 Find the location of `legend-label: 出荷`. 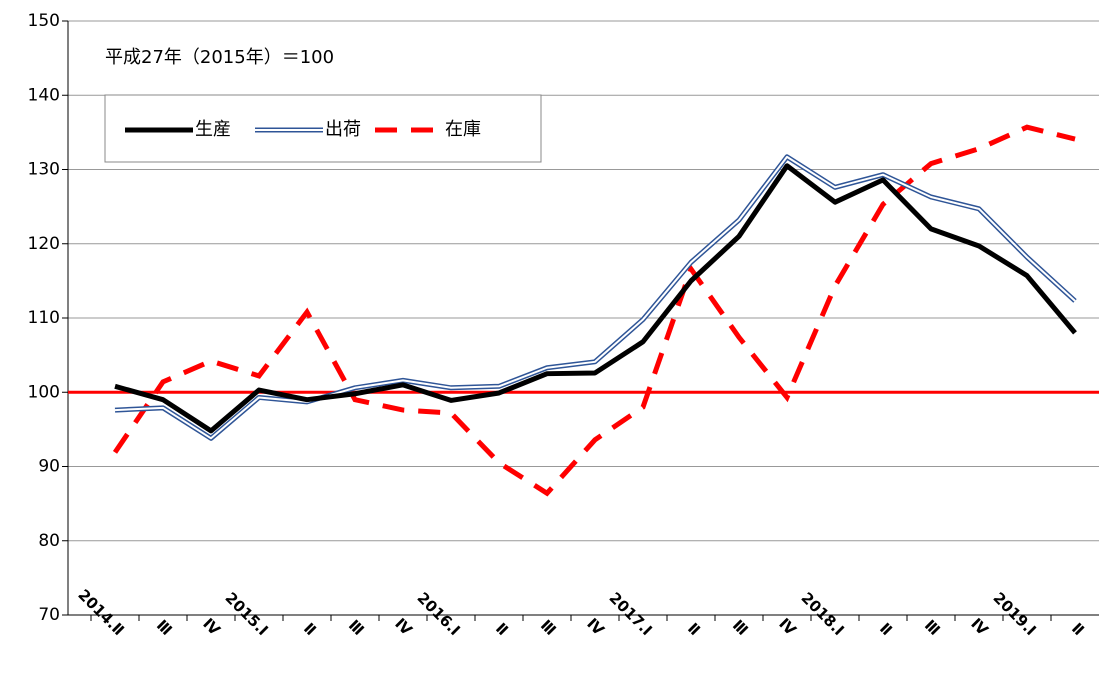

legend-label: 出荷 is located at coordinates (343, 129).